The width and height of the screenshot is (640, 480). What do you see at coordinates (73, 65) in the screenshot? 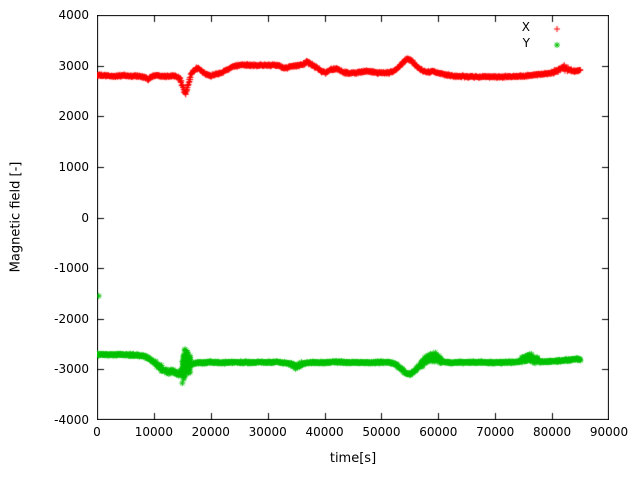
I see `y-tick-label: 3000` at bounding box center [73, 65].